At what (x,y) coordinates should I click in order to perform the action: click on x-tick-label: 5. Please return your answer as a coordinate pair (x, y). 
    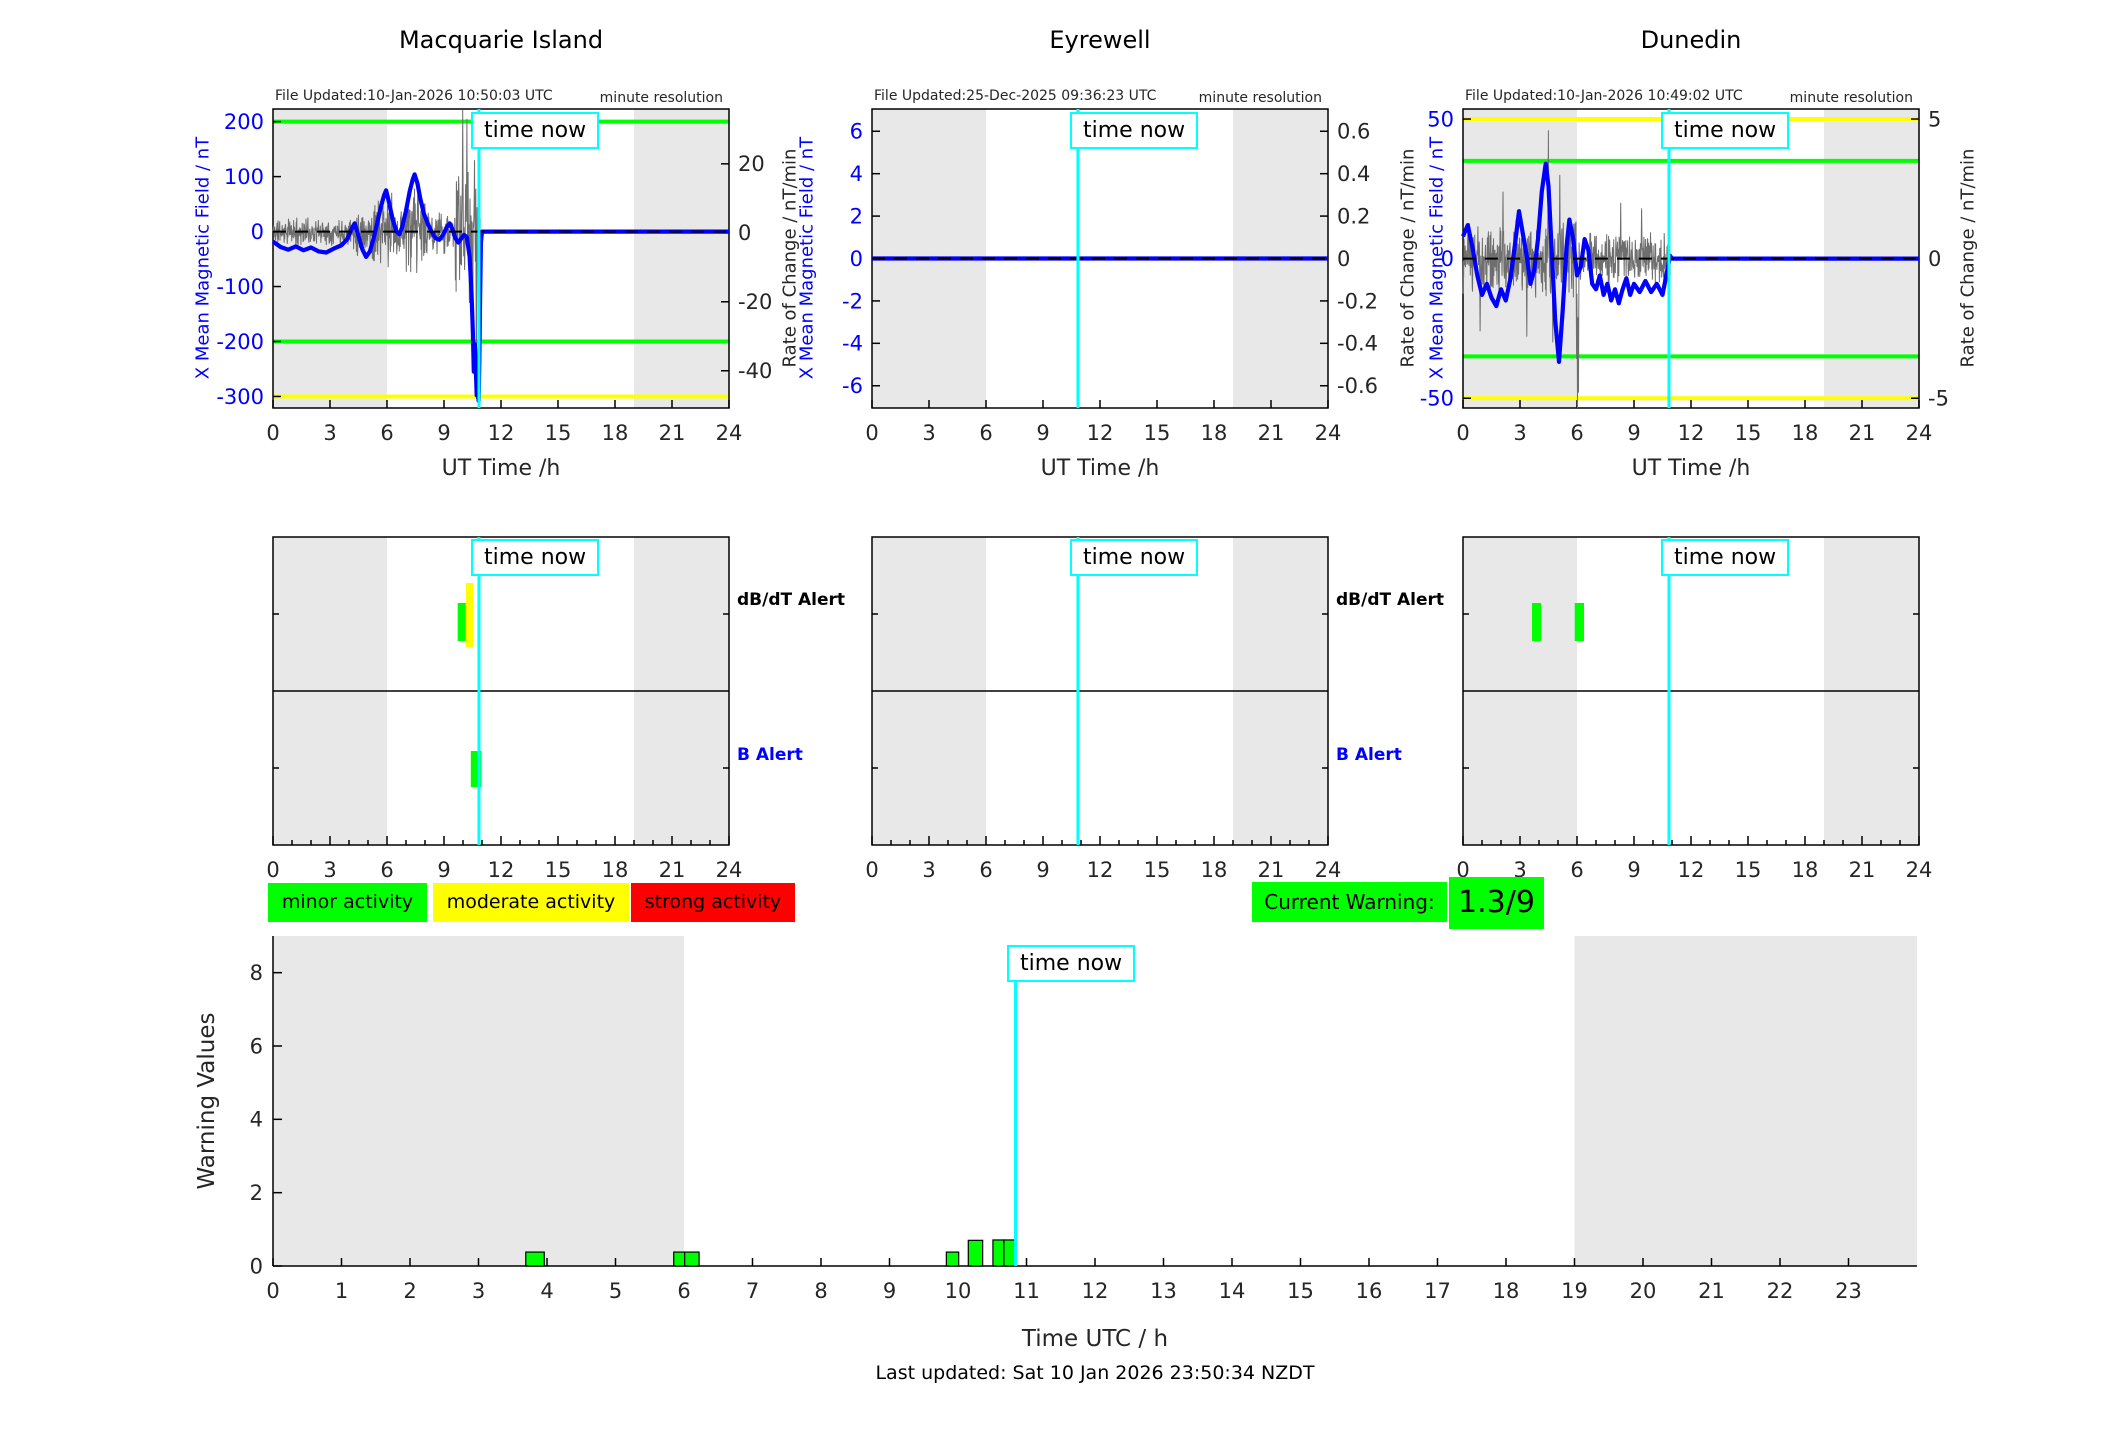
    Looking at the image, I should click on (615, 1291).